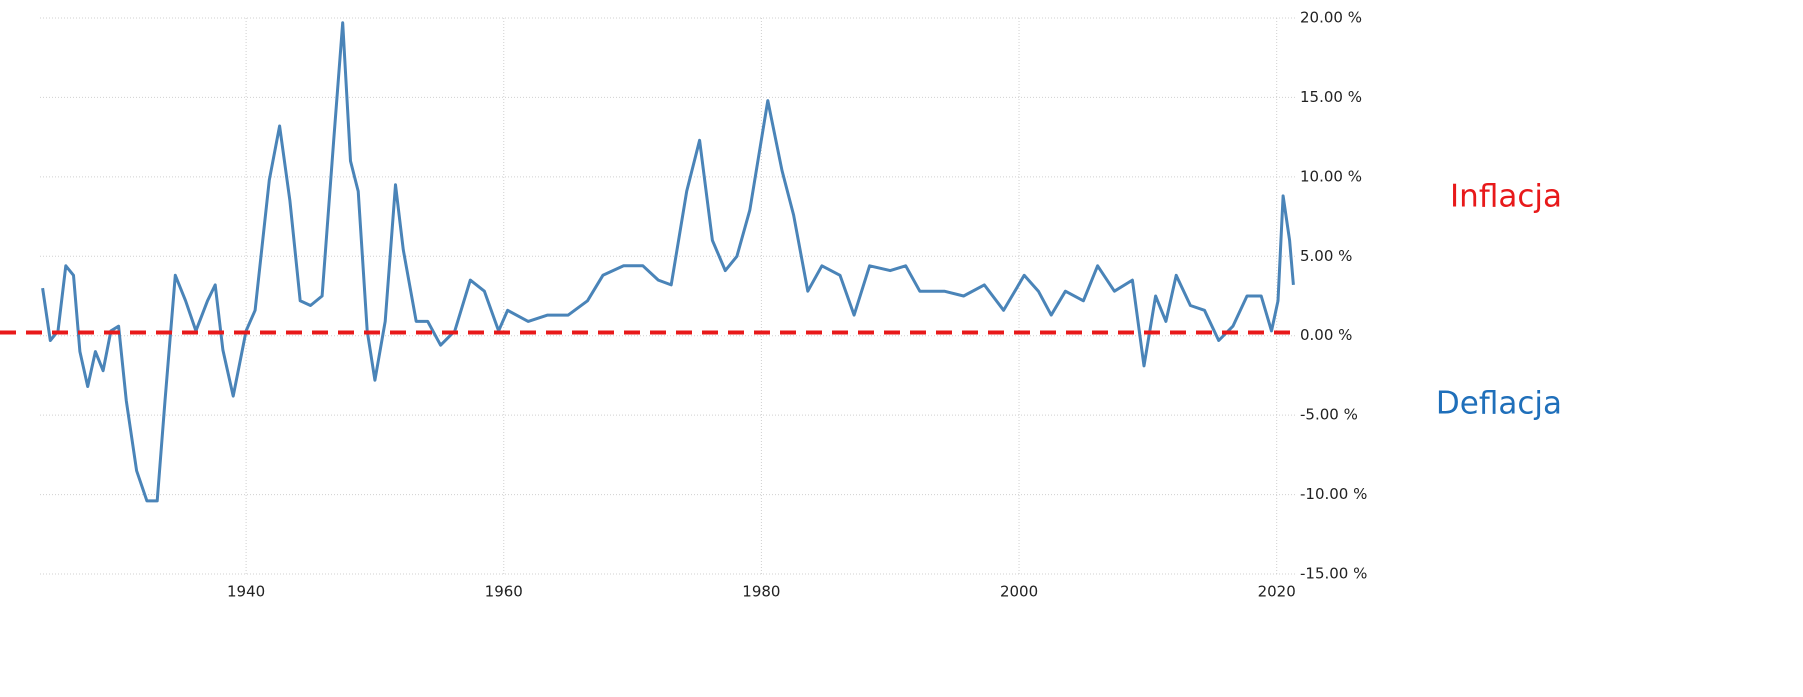 Image resolution: width=1803 pixels, height=697 pixels. Describe the element at coordinates (1333, 494) in the screenshot. I see `y-tick-label: -10.00 %` at that location.